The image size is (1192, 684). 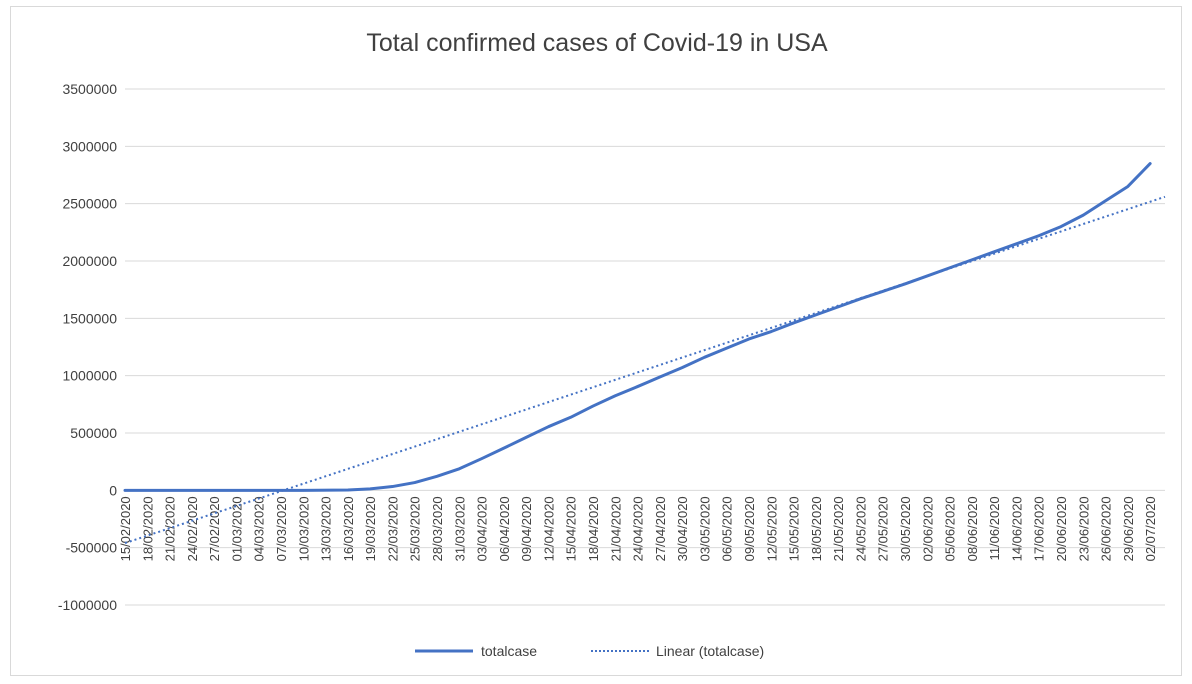 I want to click on x-tick-label: 04/03/2020, so click(x=259, y=528).